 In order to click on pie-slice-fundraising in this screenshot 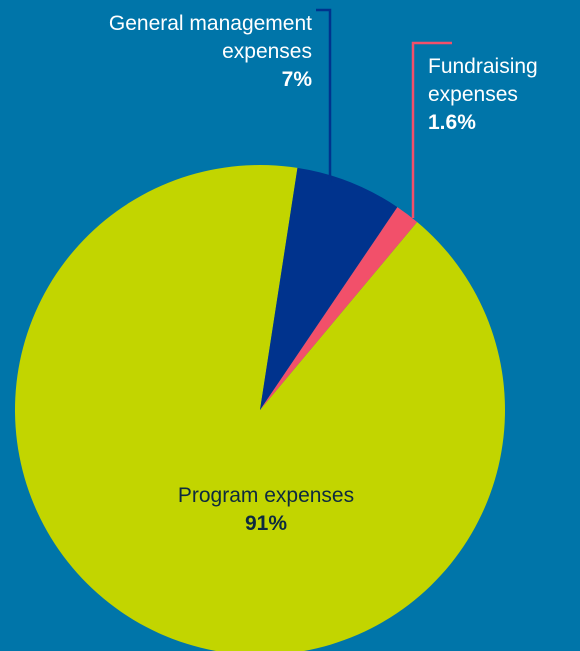, I will do `click(339, 308)`.